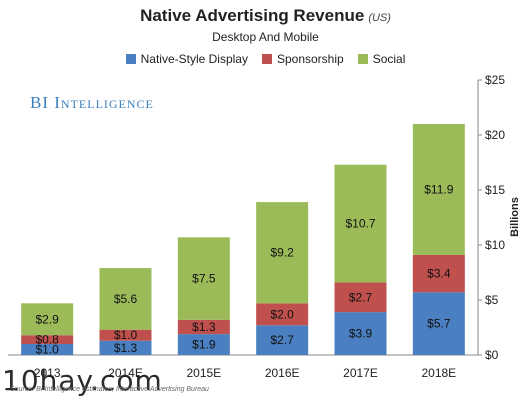 Image resolution: width=531 pixels, height=400 pixels. Describe the element at coordinates (379, 18) in the screenshot. I see `chart-title-unit: (US)` at that location.